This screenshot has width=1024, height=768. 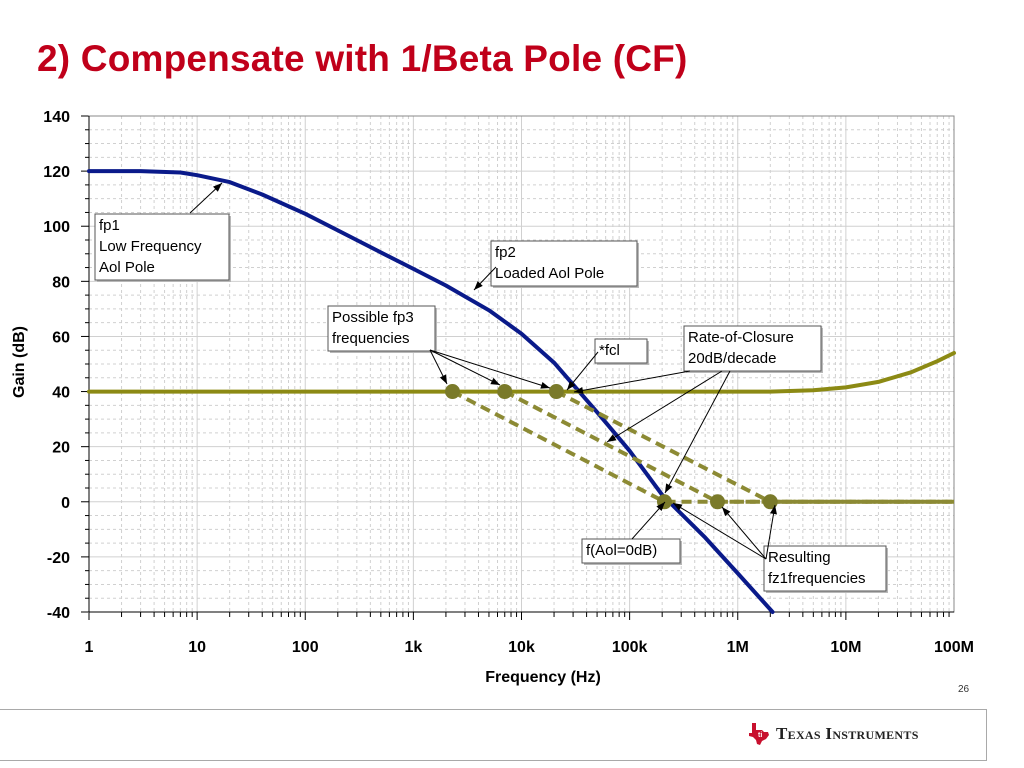 I want to click on annotation-text: fp2, so click(x=505, y=252).